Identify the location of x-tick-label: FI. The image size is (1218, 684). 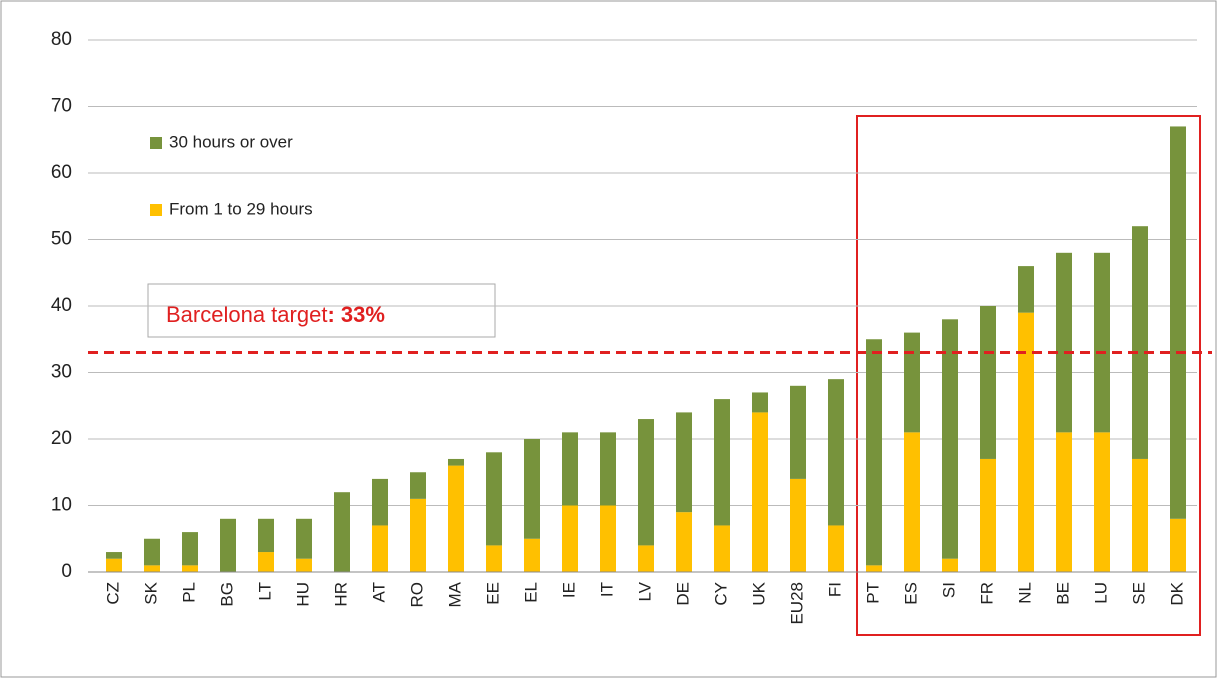
(834, 589).